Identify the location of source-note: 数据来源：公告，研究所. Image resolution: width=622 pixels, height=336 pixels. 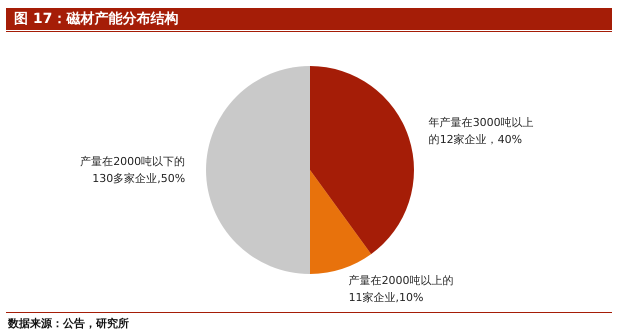
(68, 323).